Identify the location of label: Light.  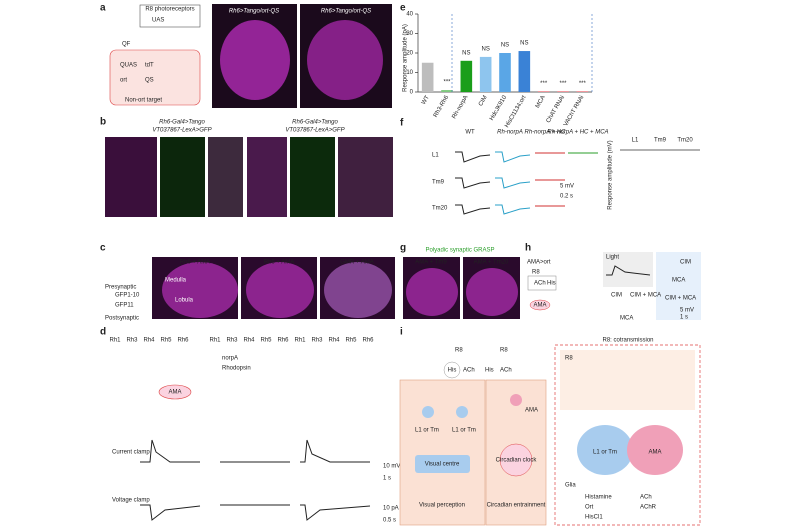
(612, 258).